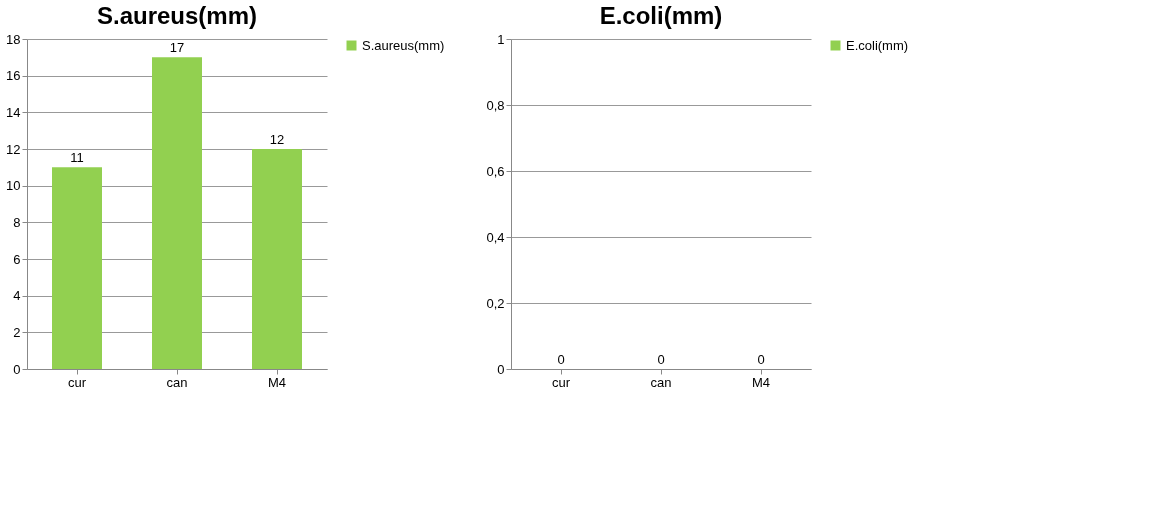 The height and width of the screenshot is (510, 1173). Describe the element at coordinates (495, 171) in the screenshot. I see `y-tick-label: 0,6` at that location.